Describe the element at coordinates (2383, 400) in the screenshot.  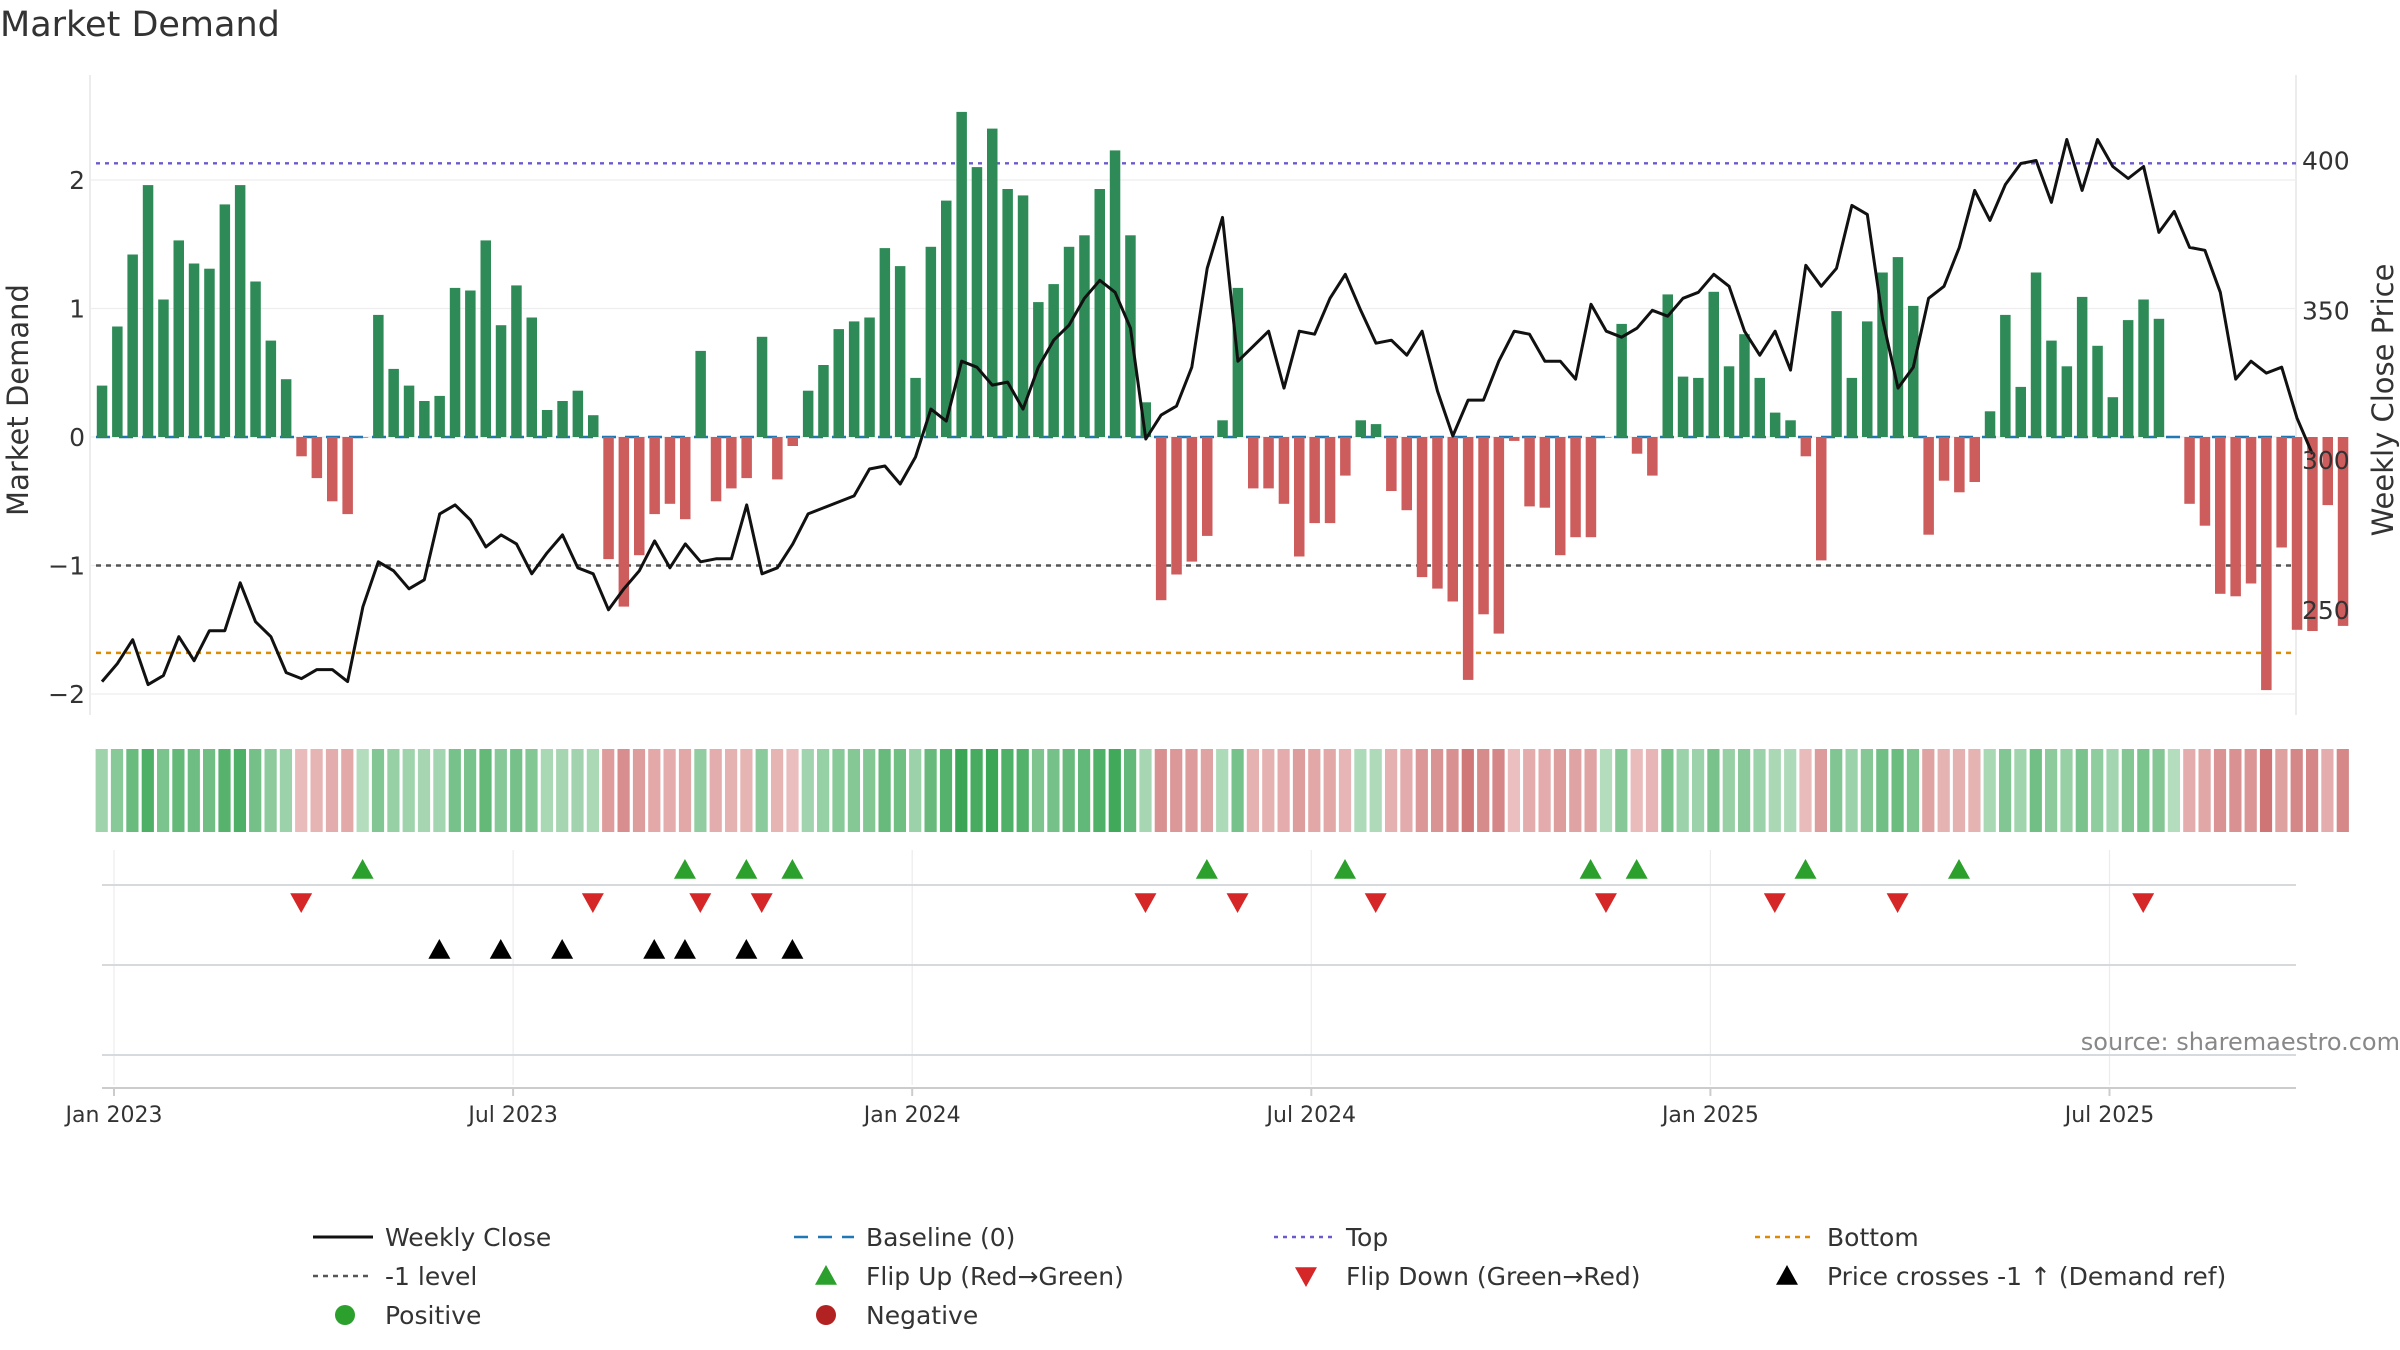
I see `right-axis-label: Weekly Close Price` at that location.